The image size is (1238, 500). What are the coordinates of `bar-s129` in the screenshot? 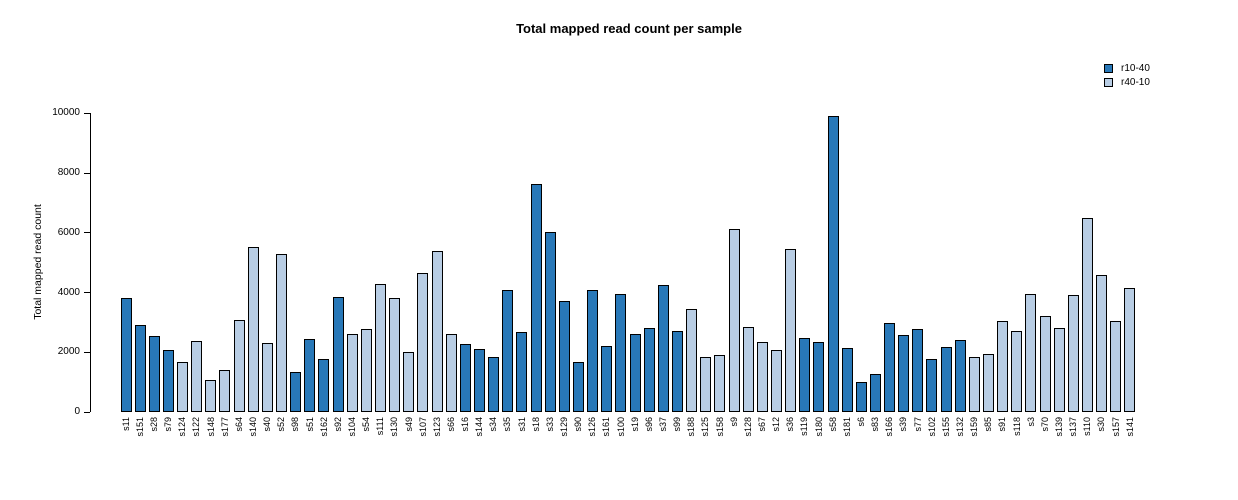 It's located at (564, 356).